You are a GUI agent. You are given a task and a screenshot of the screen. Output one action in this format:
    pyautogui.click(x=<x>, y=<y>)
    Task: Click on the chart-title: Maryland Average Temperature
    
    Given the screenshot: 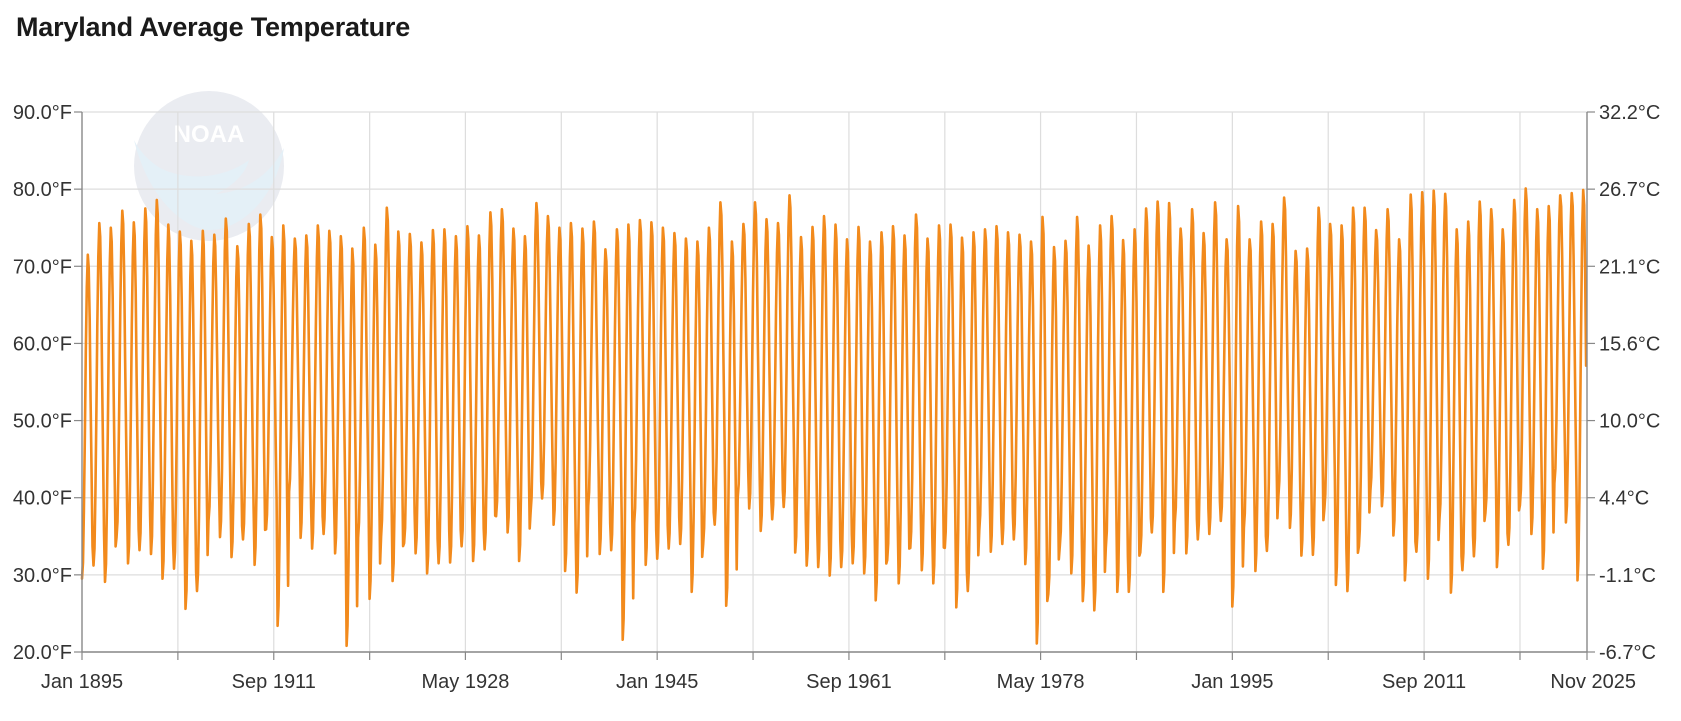 What is the action you would take?
    pyautogui.click(x=213, y=27)
    